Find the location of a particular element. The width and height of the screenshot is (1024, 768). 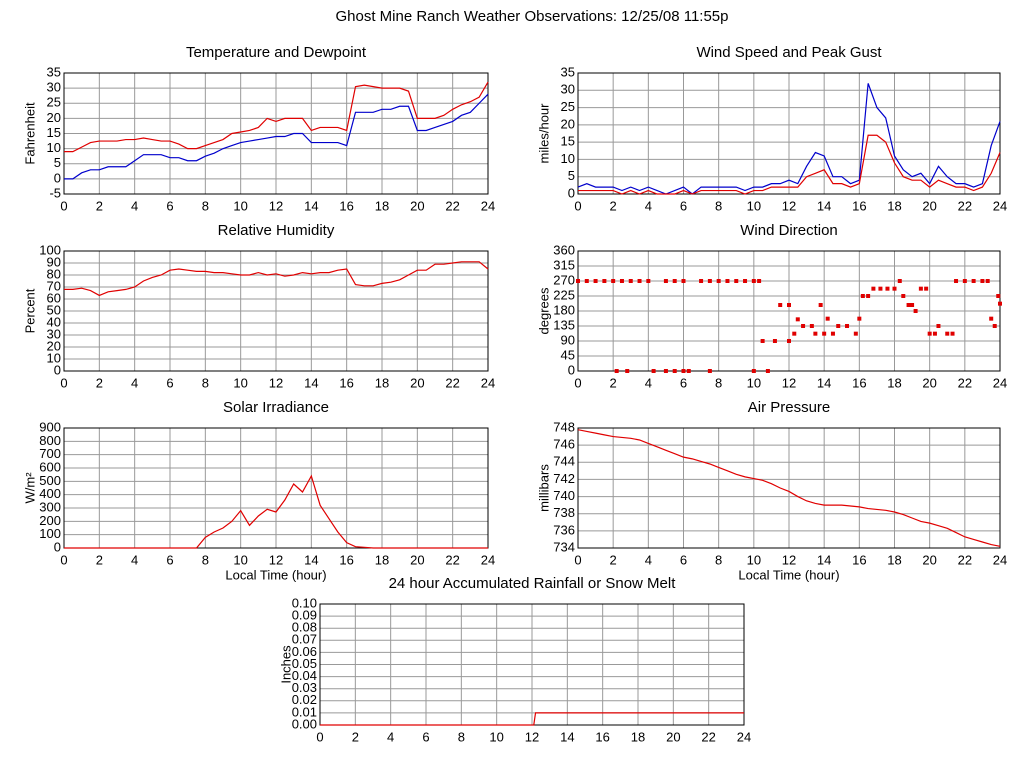

y-tick-label: 0.07 is located at coordinates (304, 639).